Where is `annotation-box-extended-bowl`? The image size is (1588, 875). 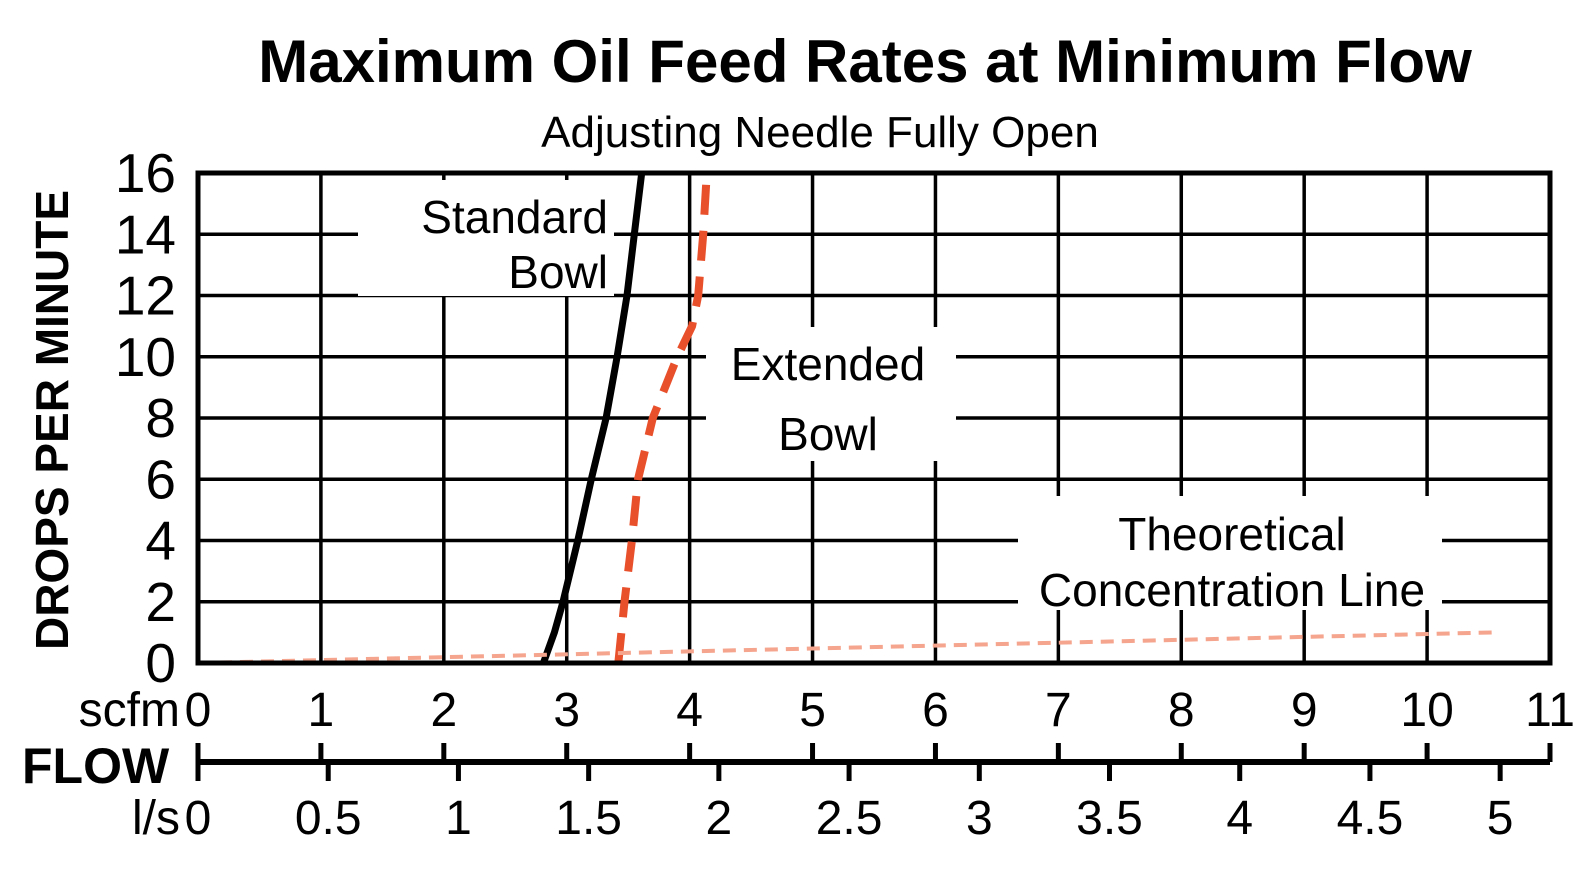 annotation-box-extended-bowl is located at coordinates (831, 394).